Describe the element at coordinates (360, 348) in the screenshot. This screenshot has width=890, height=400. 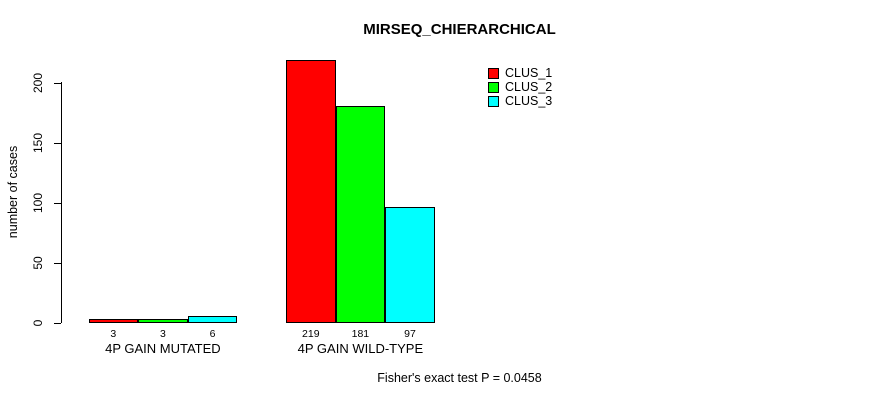
I see `x-category-label: 4P GAIN WILD-TYPE` at that location.